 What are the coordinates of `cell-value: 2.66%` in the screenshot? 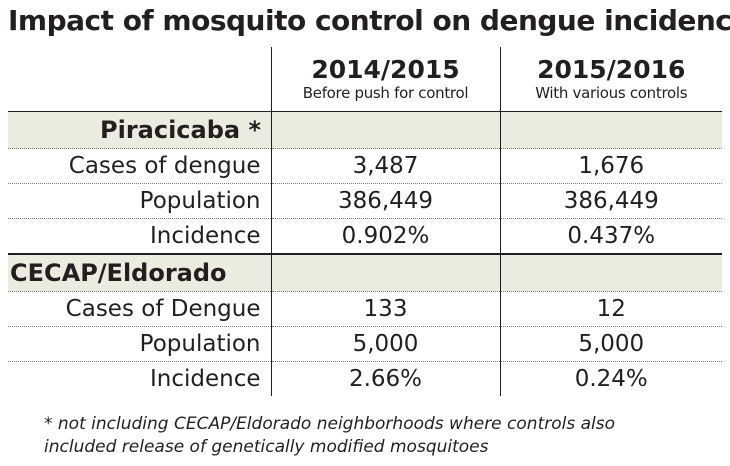 It's located at (385, 378).